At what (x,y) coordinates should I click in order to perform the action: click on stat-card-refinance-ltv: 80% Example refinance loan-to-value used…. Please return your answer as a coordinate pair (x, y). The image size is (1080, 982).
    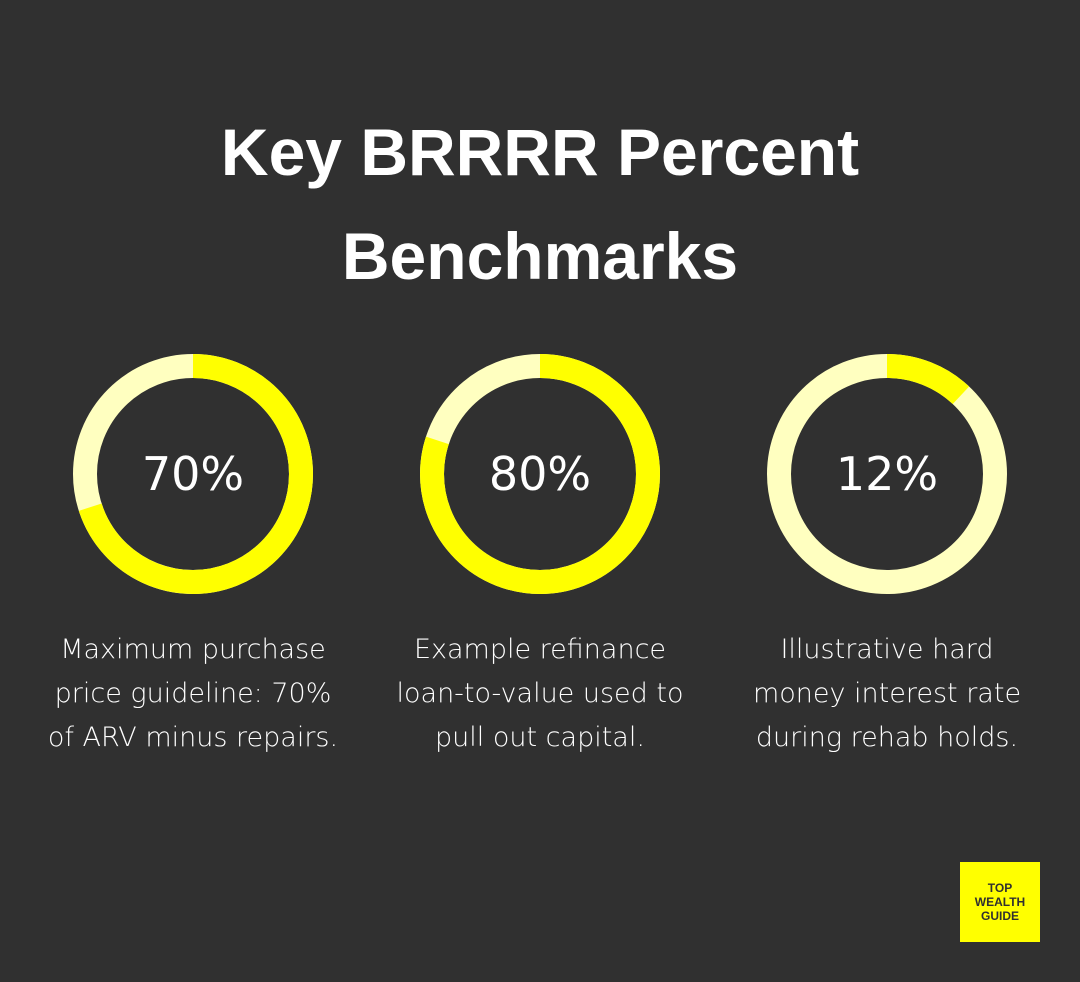
    Looking at the image, I should click on (540, 557).